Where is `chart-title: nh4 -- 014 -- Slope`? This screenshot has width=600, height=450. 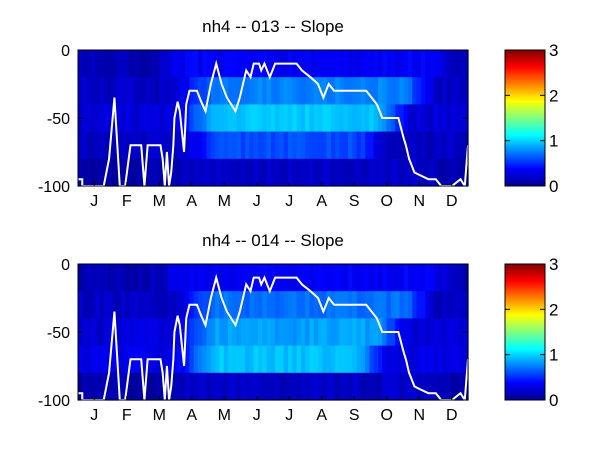 chart-title: nh4 -- 014 -- Slope is located at coordinates (273, 240).